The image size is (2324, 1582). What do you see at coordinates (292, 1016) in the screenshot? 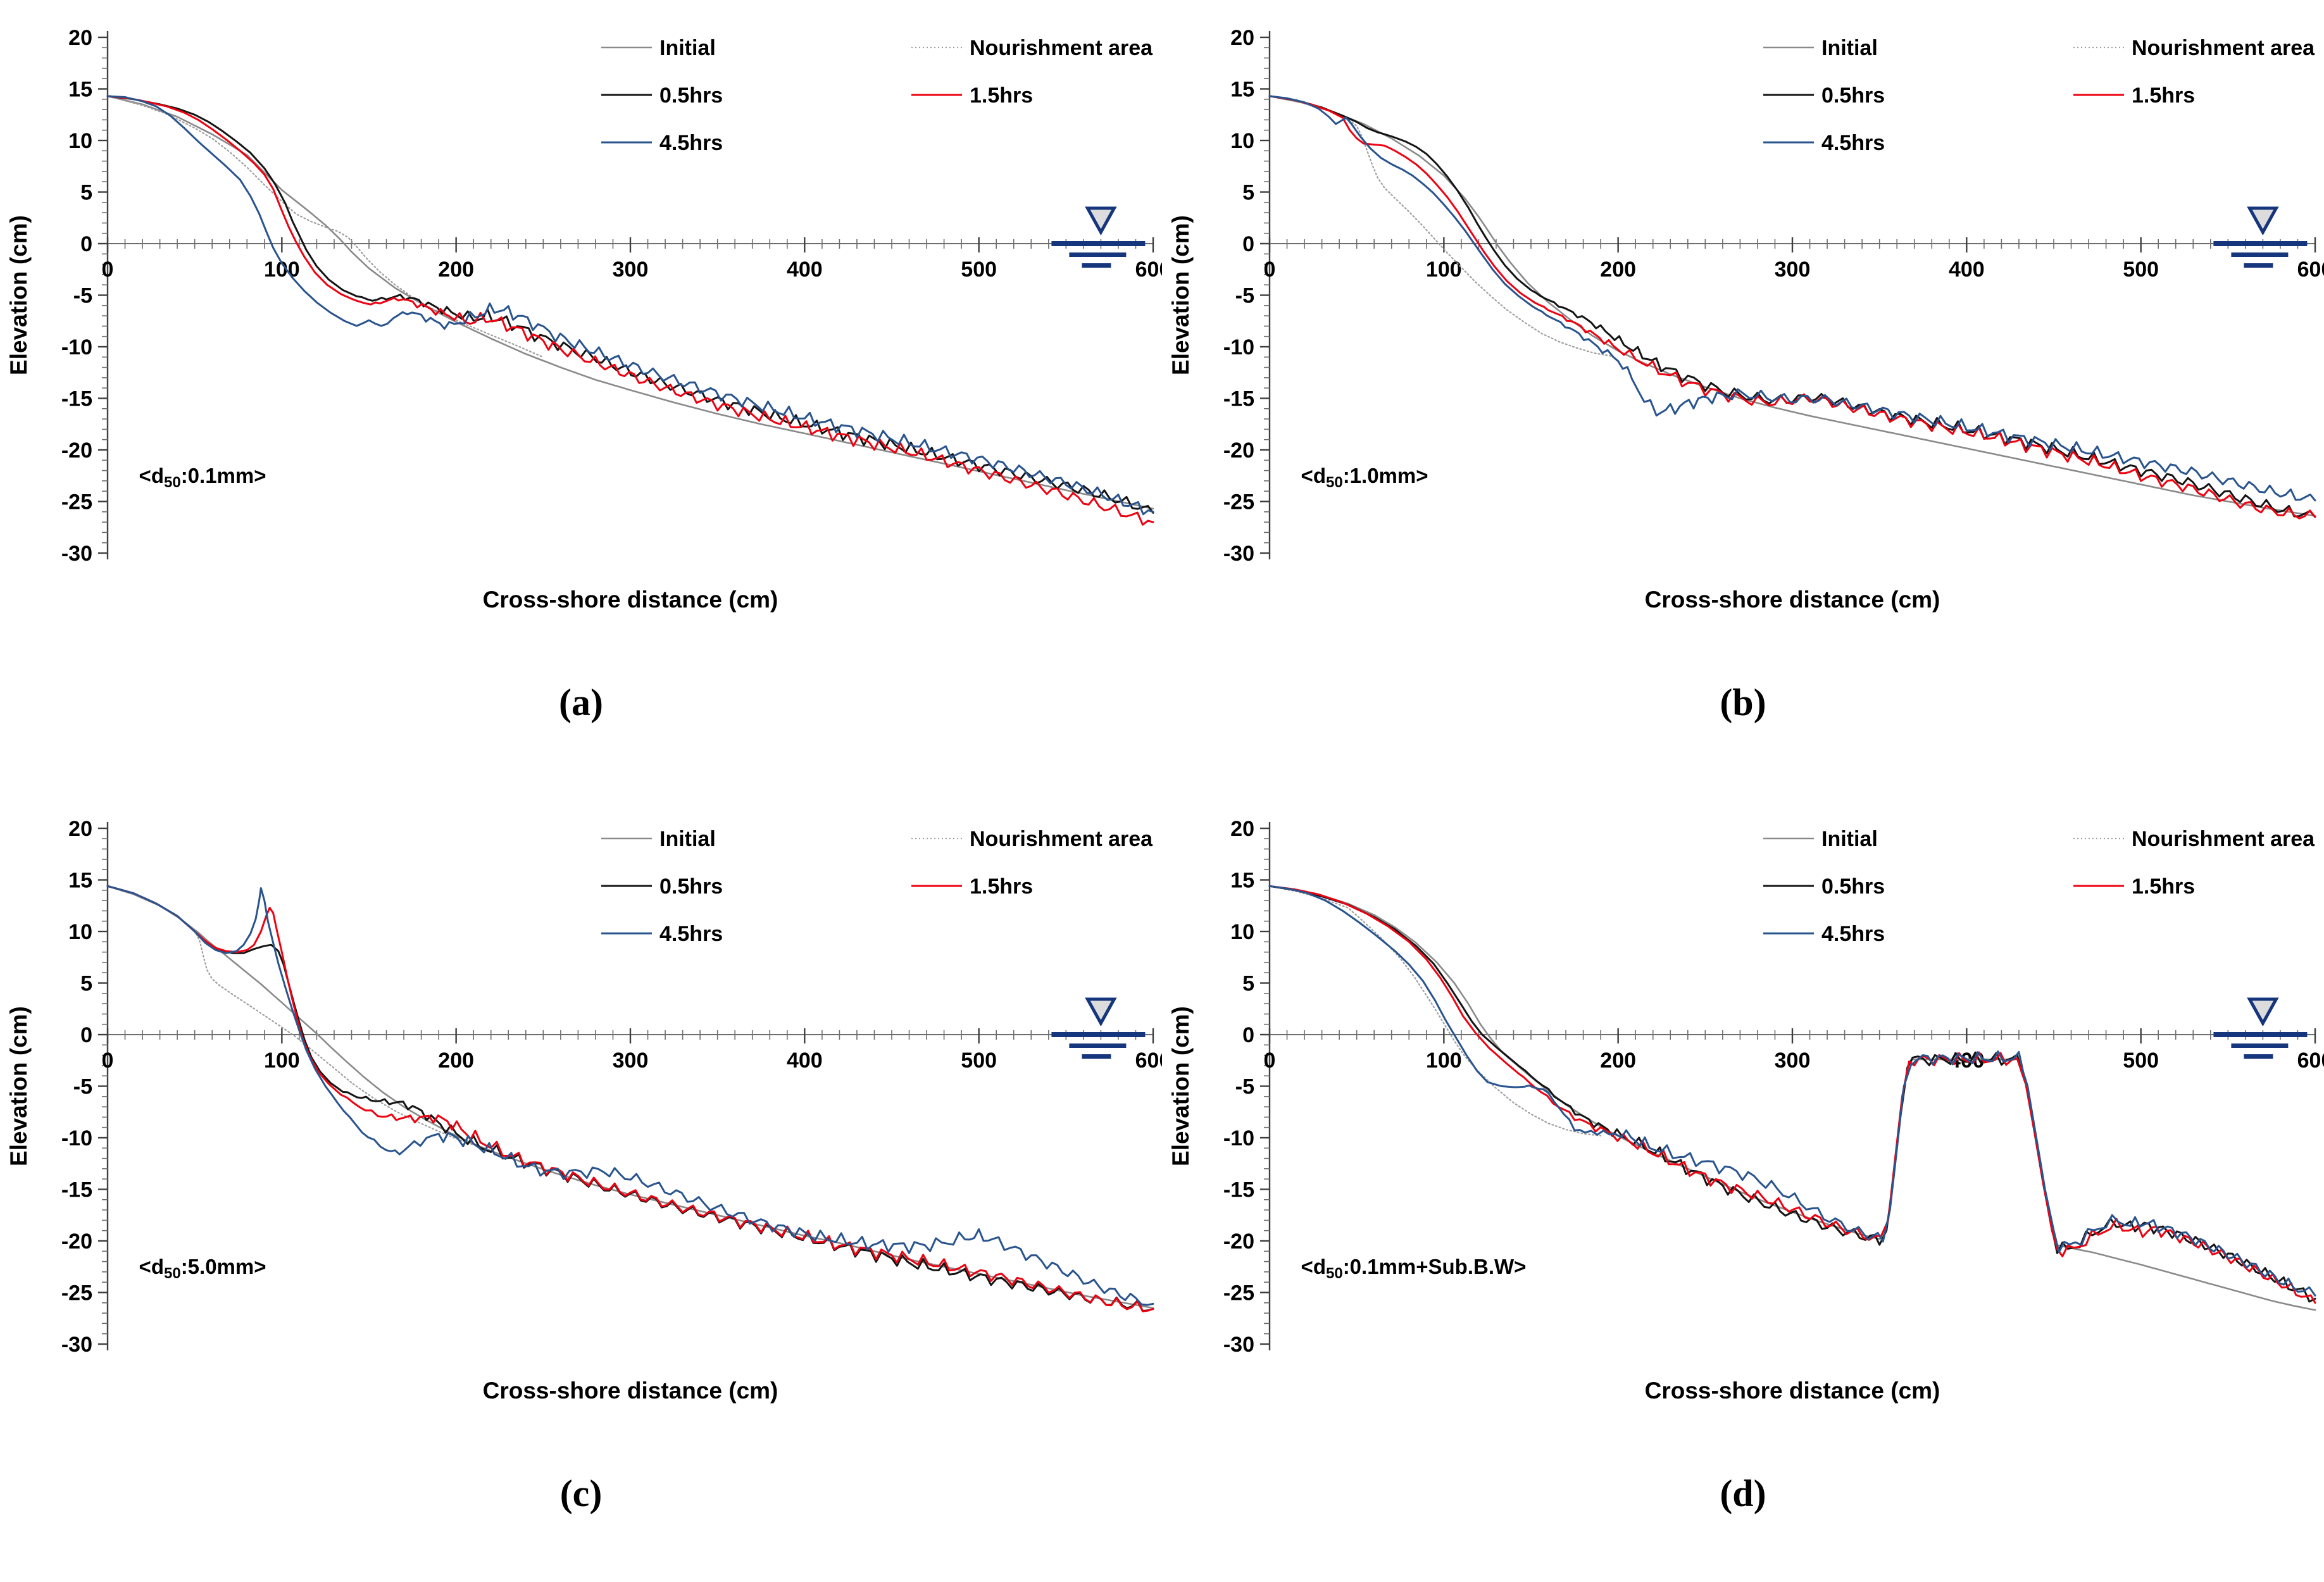
I see `series-nourishment` at bounding box center [292, 1016].